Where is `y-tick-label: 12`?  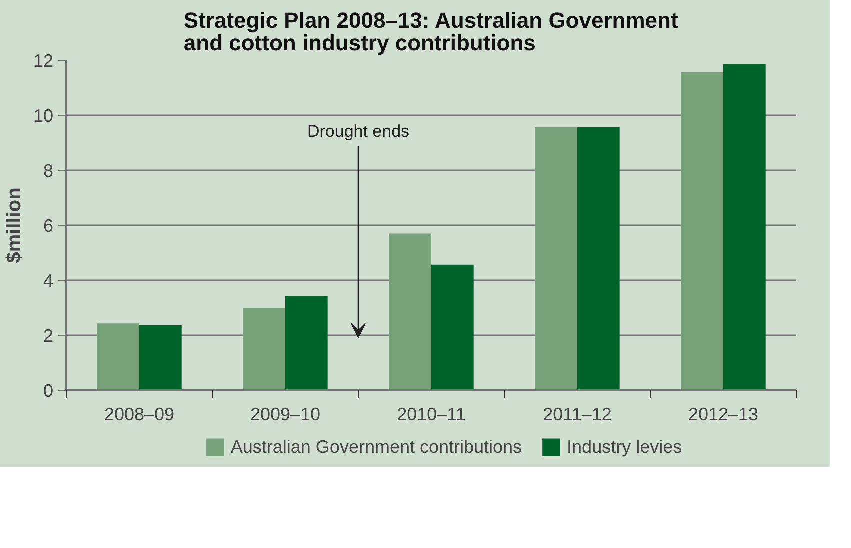 y-tick-label: 12 is located at coordinates (43, 61).